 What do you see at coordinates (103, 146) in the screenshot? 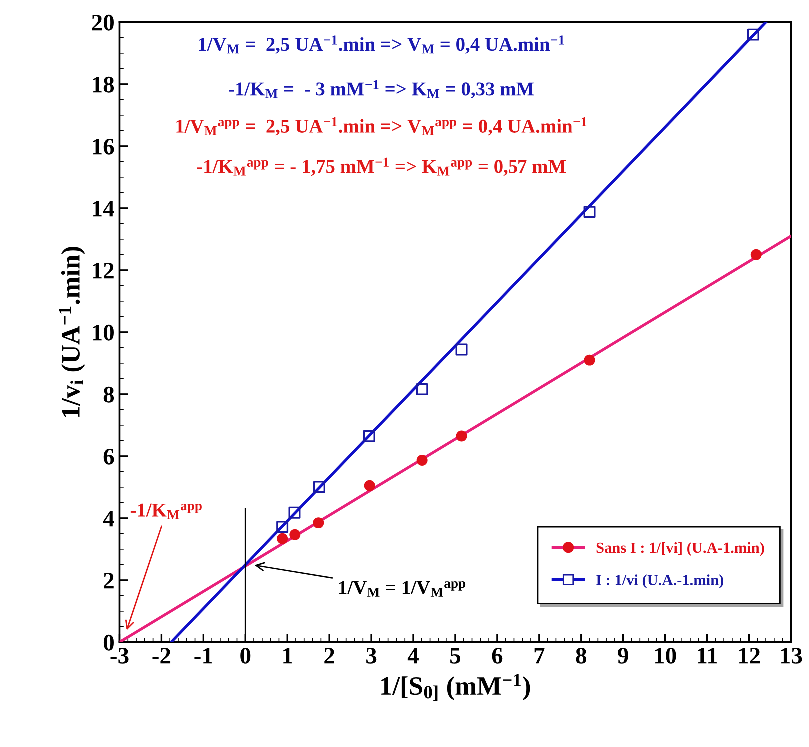
I see `y-tick-label: 16` at bounding box center [103, 146].